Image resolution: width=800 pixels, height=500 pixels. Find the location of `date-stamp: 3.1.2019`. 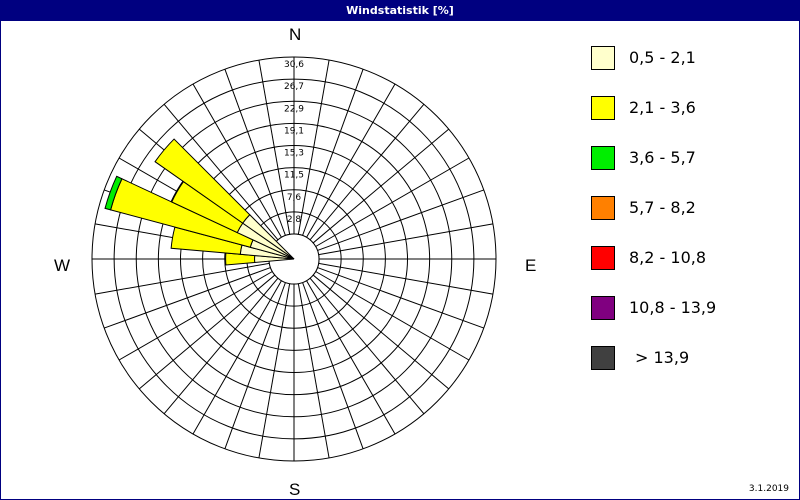

date-stamp: 3.1.2019 is located at coordinates (768, 489).